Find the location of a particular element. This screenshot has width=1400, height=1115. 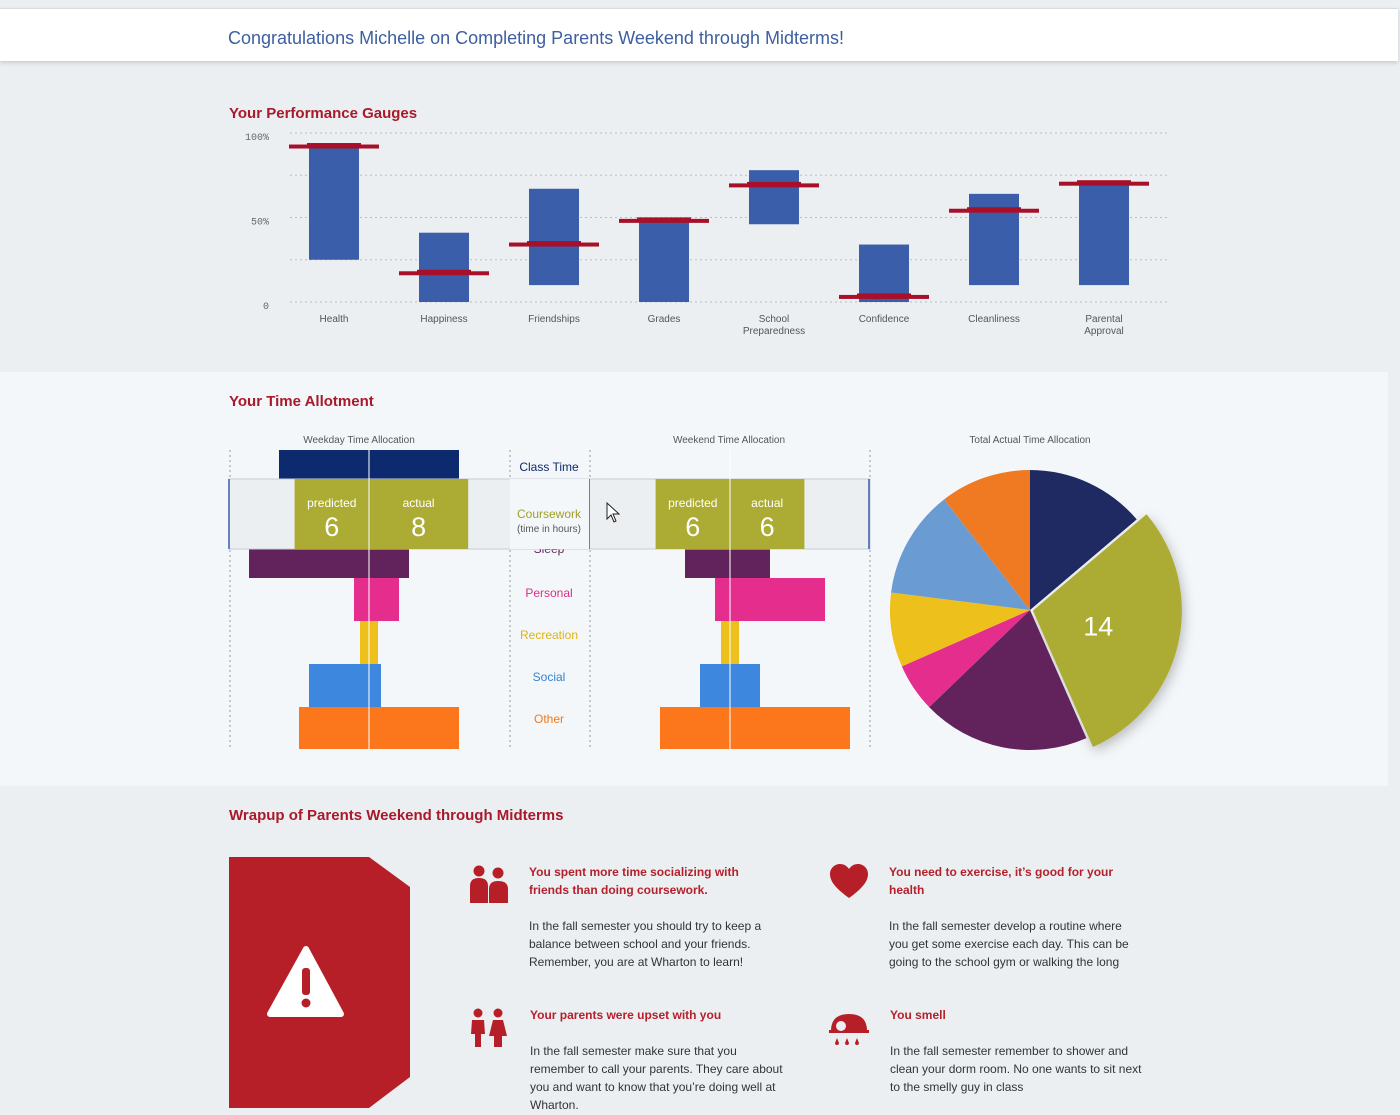

weekday-predicted-label: predicted is located at coordinates (331, 503).